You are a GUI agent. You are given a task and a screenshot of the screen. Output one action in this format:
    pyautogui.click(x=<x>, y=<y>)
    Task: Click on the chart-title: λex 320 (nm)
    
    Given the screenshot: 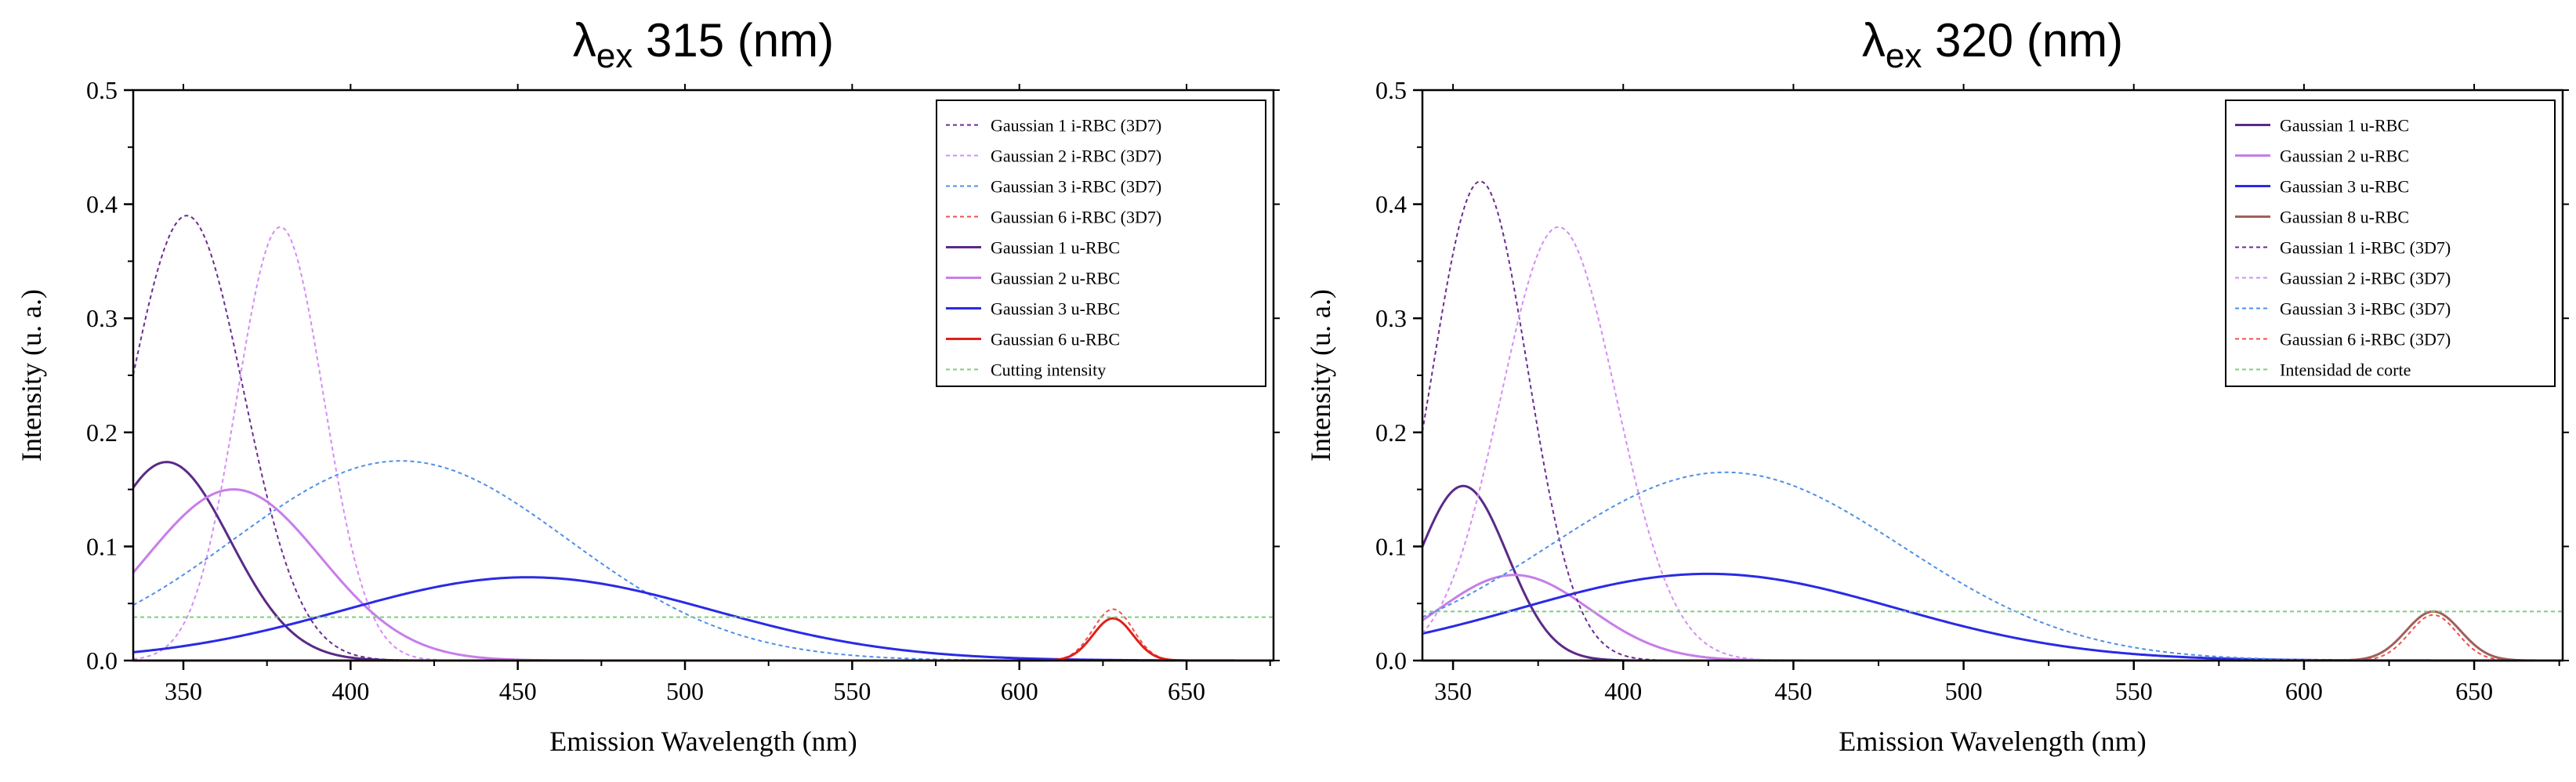 What is the action you would take?
    pyautogui.click(x=1992, y=44)
    